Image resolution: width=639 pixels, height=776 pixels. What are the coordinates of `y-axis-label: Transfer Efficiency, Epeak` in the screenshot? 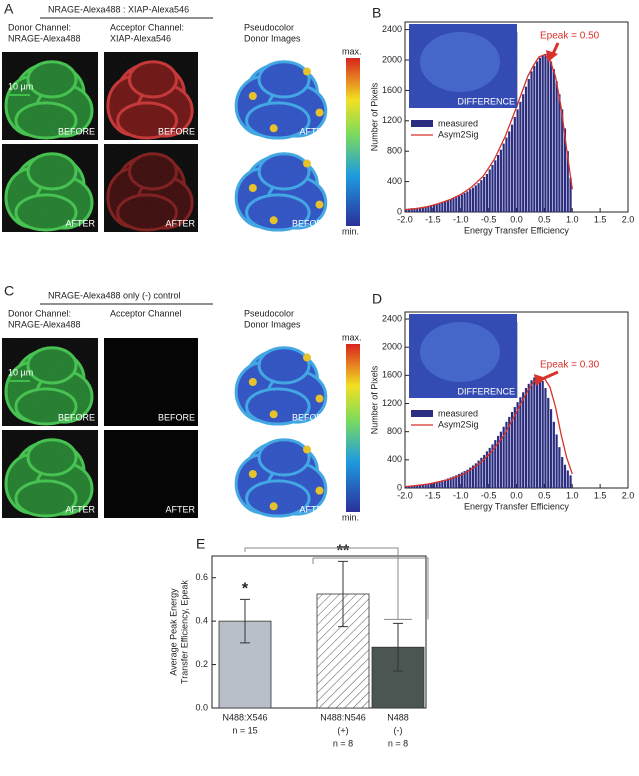 It's located at (184, 632).